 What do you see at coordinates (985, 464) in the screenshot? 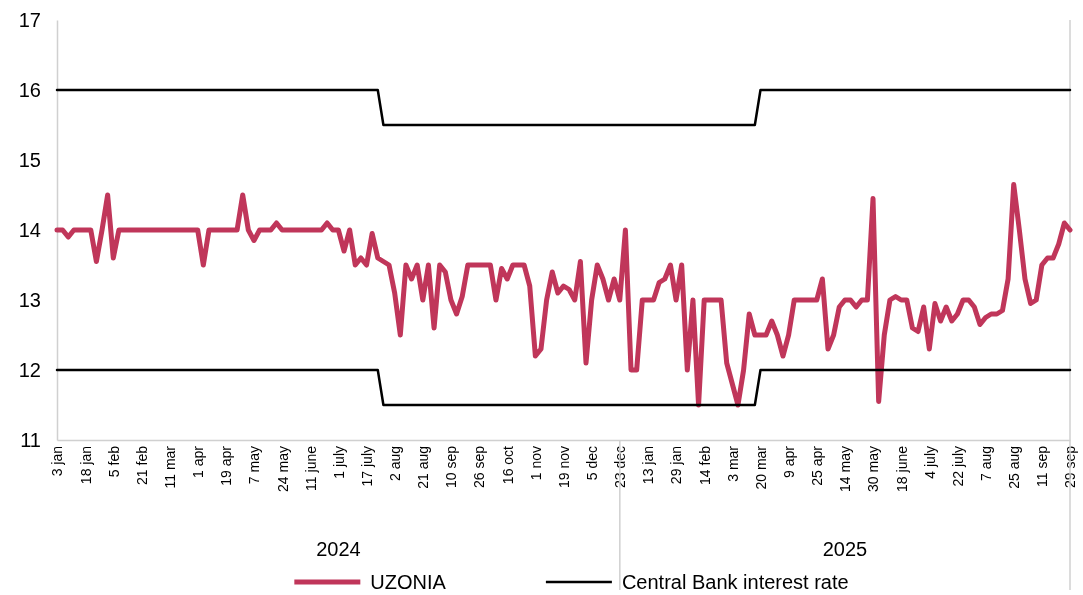
I see `x-tick-label: 7 aug` at bounding box center [985, 464].